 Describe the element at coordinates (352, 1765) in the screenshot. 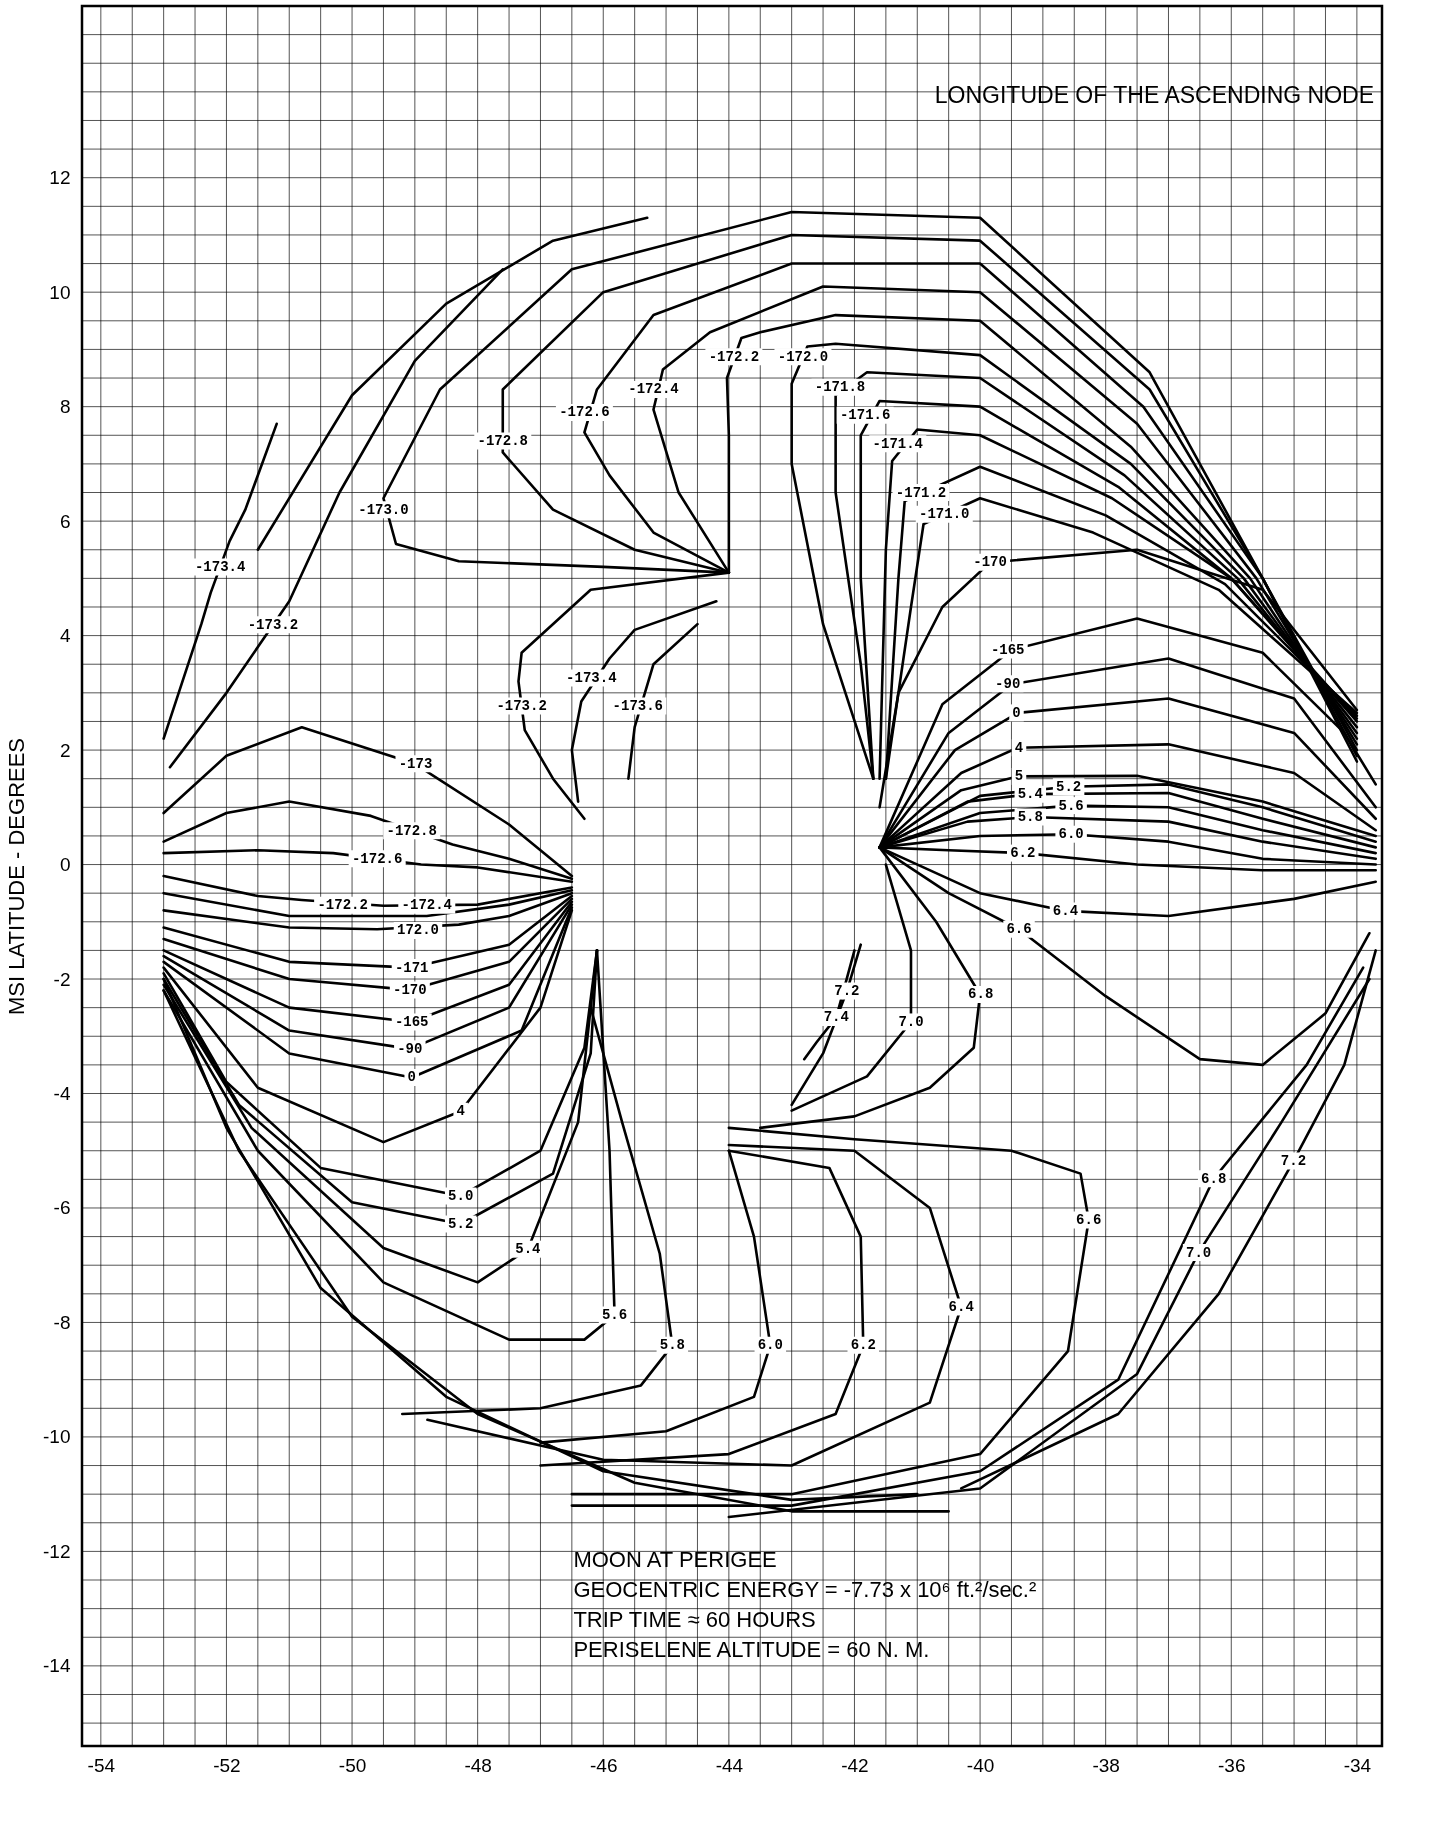

I see `x-tick-label: -50` at that location.